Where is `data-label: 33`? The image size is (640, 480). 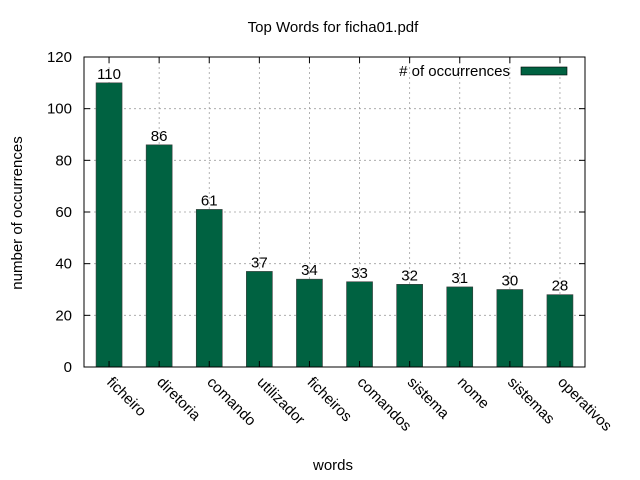 data-label: 33 is located at coordinates (359, 273).